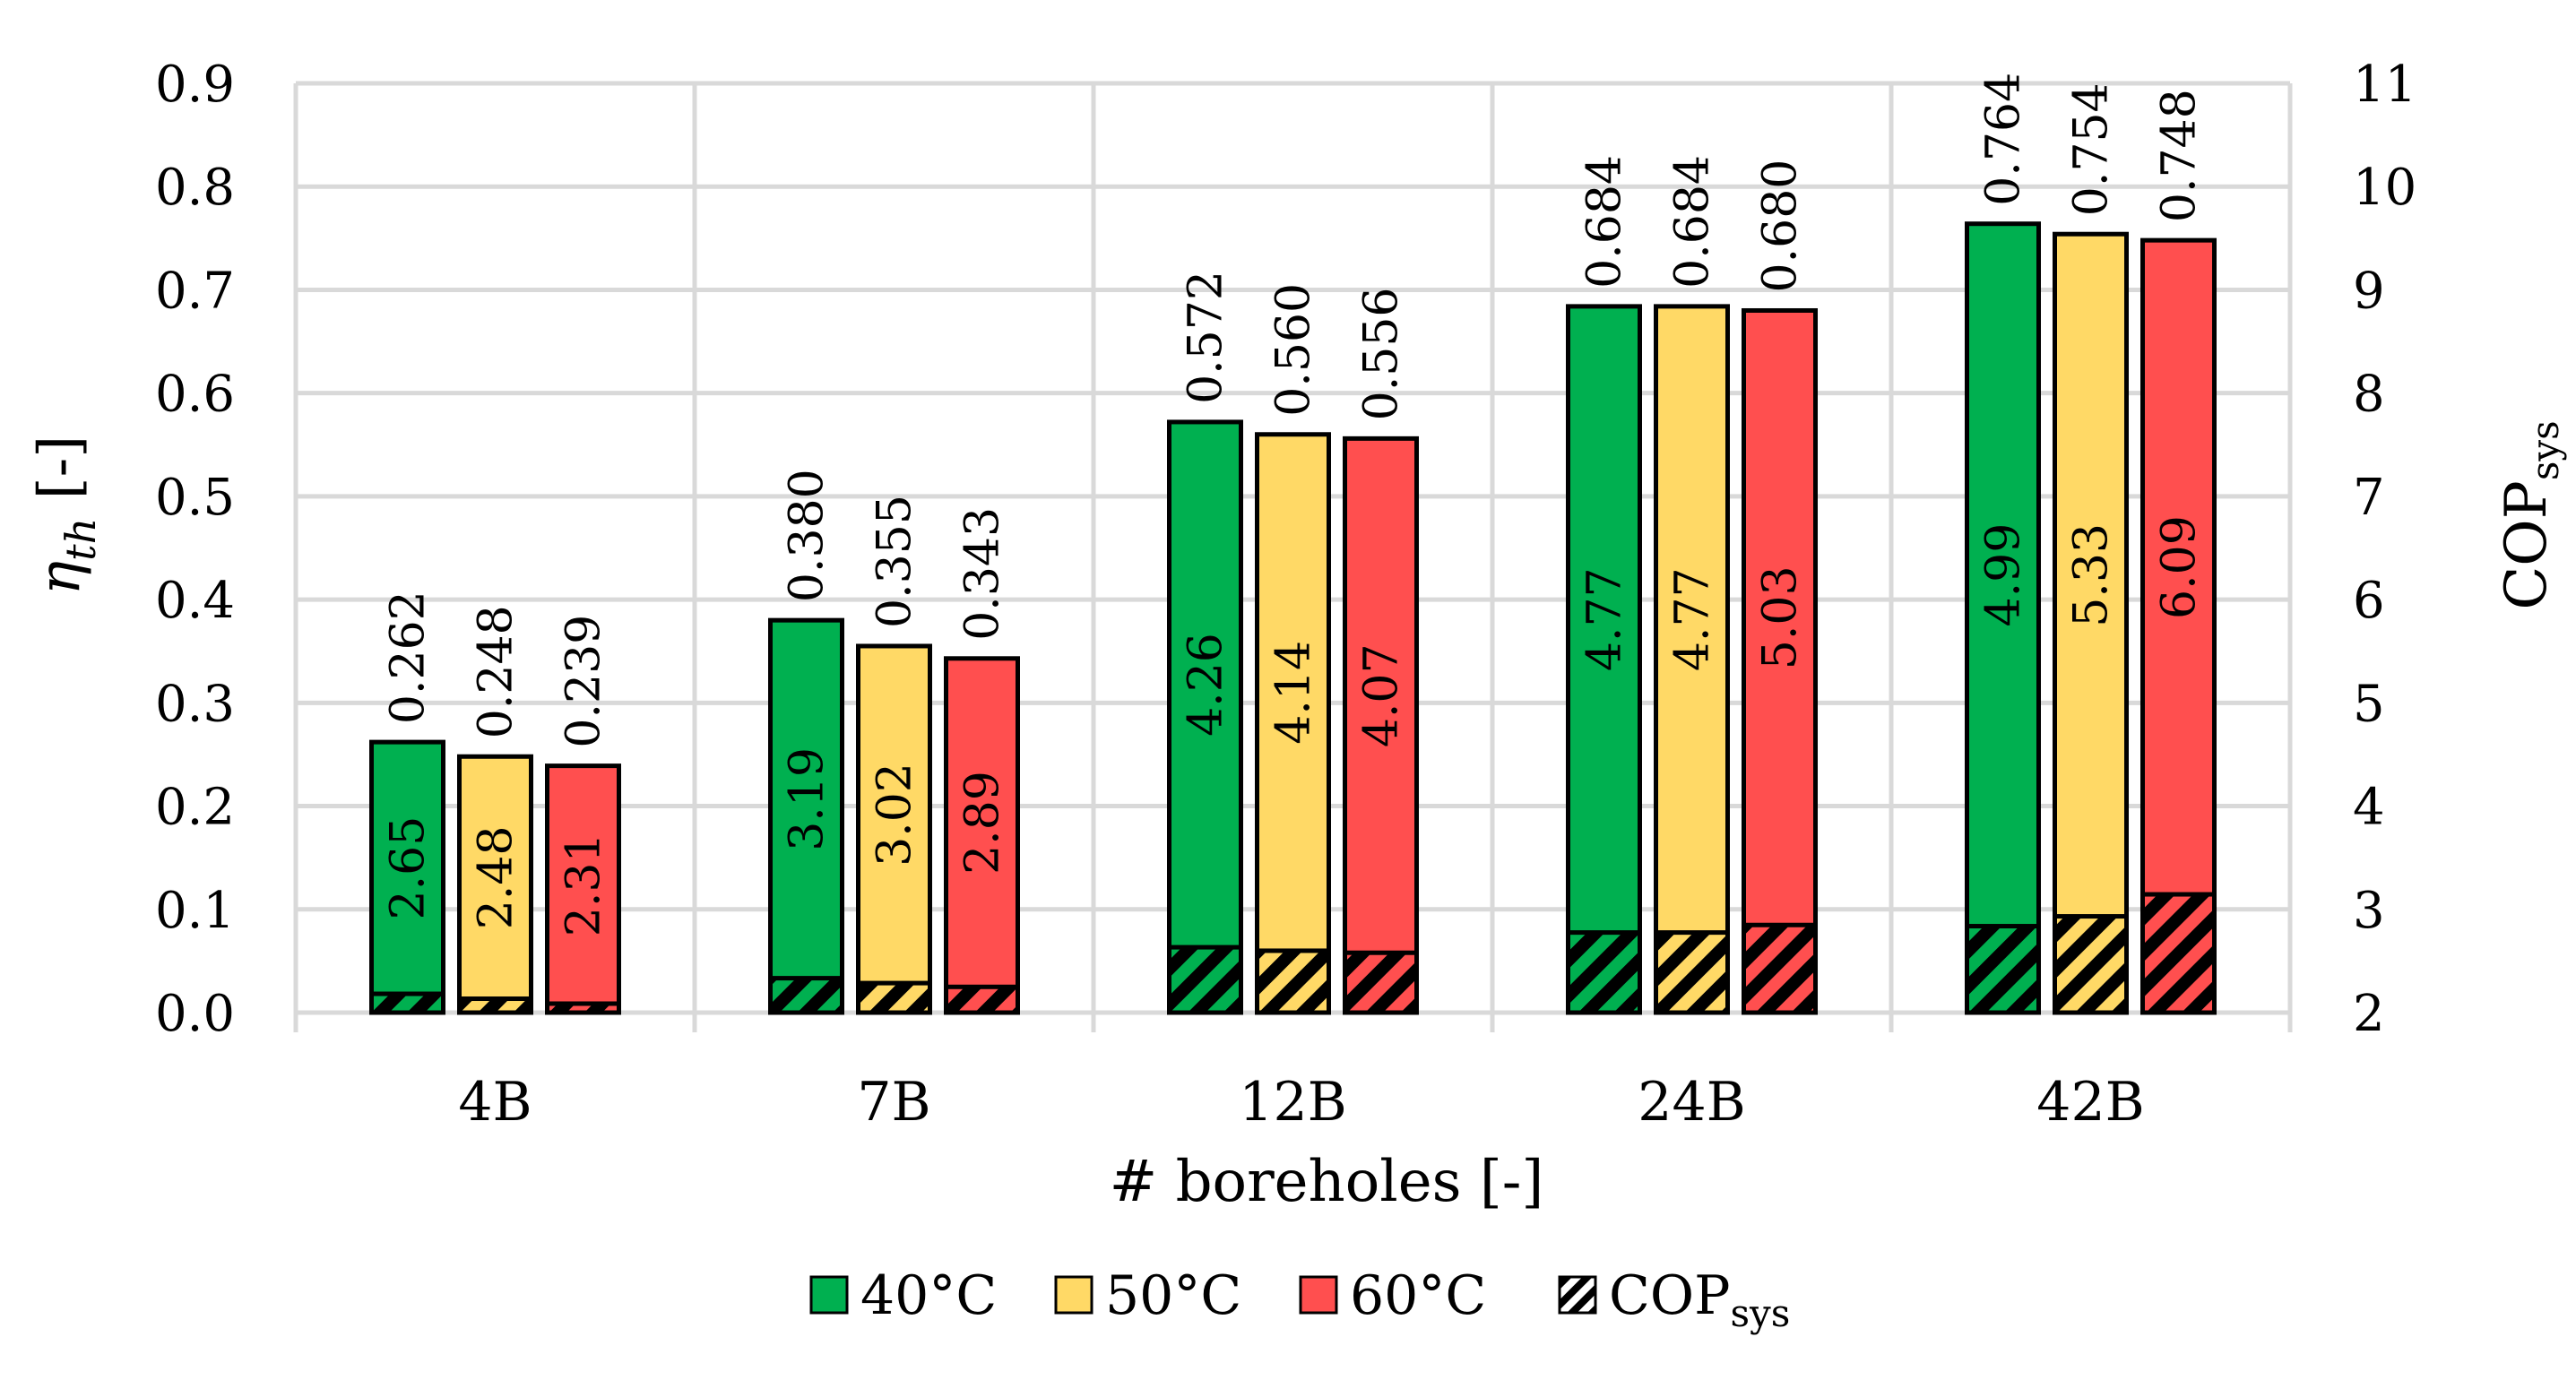 The image size is (2576, 1380). I want to click on y2-tick-label: 7, so click(2369, 498).